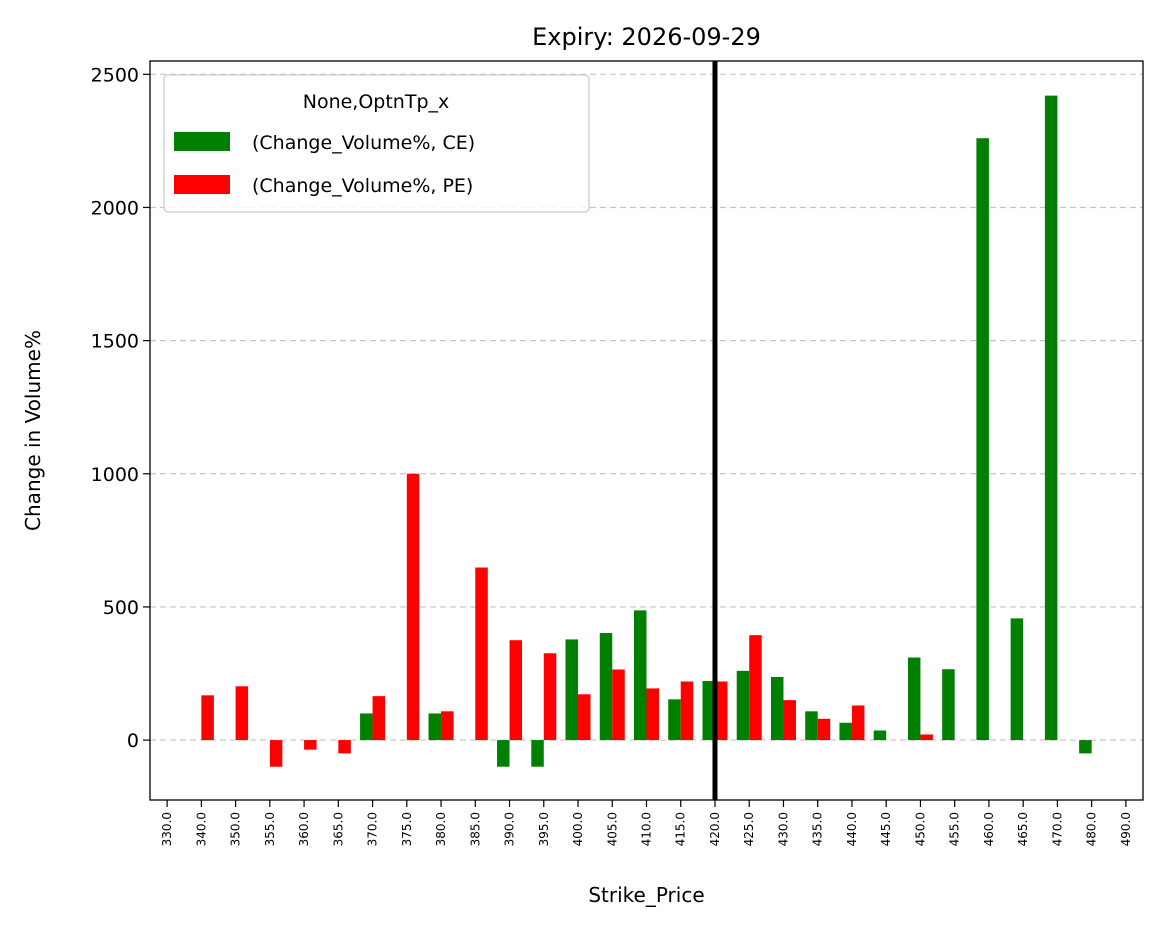 This screenshot has width=1161, height=933. I want to click on legend-title: None,OptnTp_x, so click(376, 102).